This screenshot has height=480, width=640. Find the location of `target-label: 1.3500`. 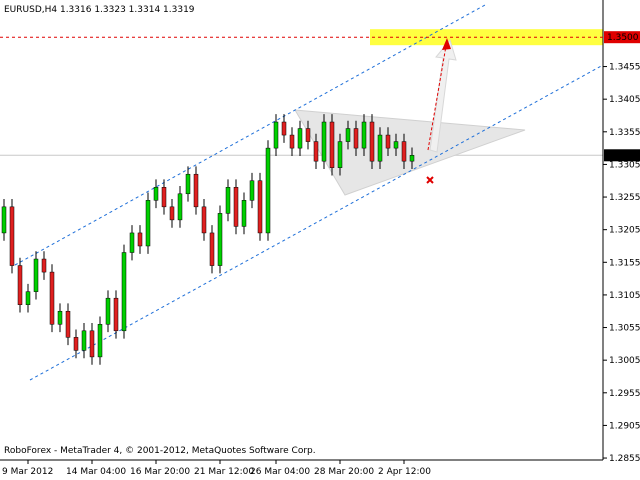

target-label: 1.3500 is located at coordinates (623, 38).